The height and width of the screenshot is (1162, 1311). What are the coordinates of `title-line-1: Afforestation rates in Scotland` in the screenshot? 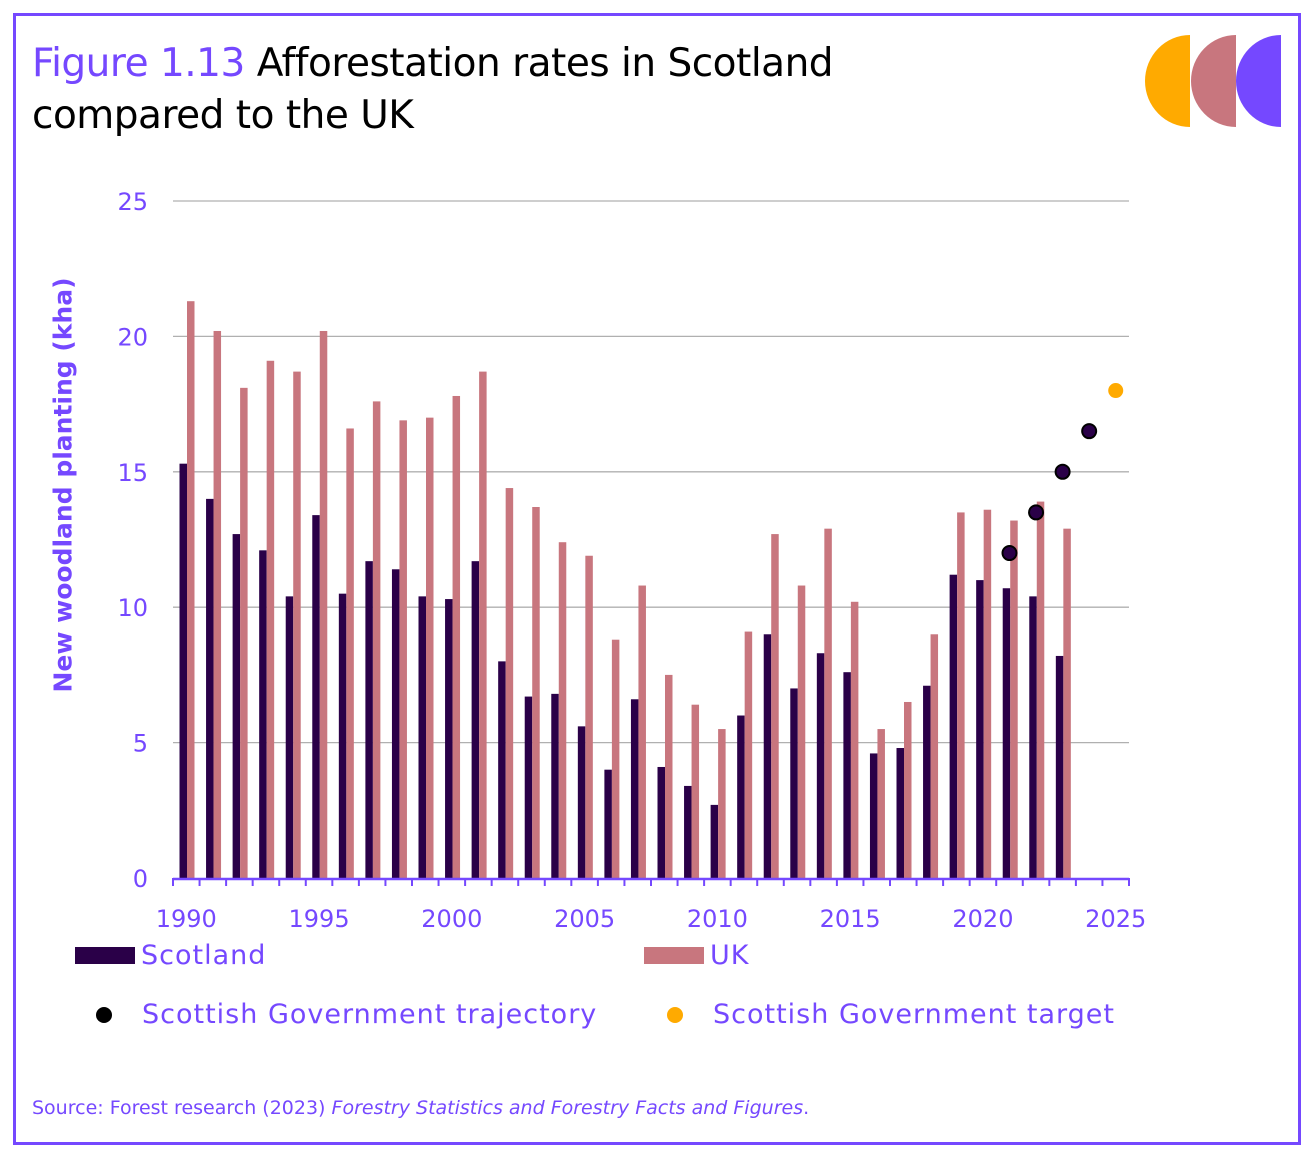 It's located at (539, 63).